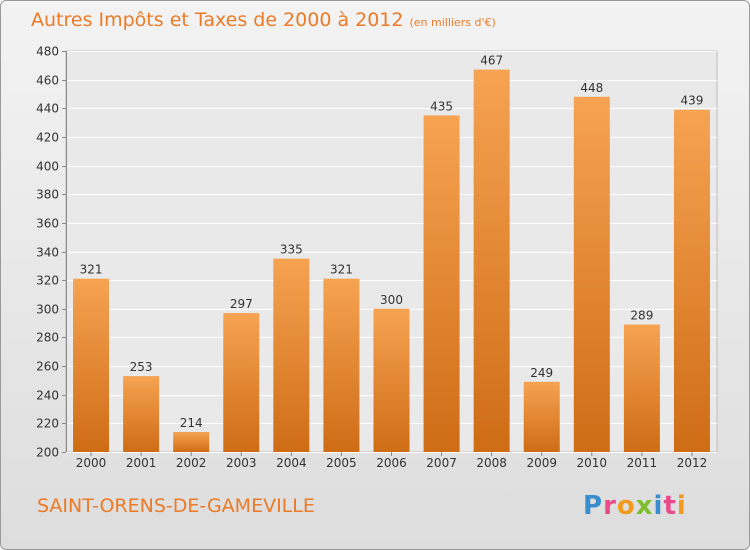 The height and width of the screenshot is (550, 750). What do you see at coordinates (441, 106) in the screenshot?
I see `data-label: 435` at bounding box center [441, 106].